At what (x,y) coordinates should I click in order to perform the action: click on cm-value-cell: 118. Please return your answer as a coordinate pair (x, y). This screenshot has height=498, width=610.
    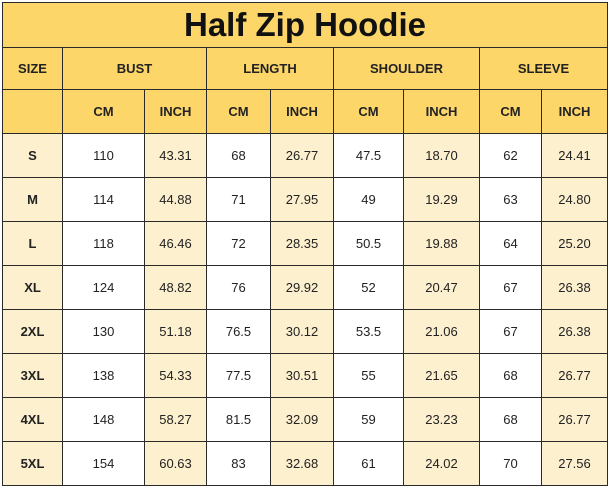
    Looking at the image, I should click on (103, 243).